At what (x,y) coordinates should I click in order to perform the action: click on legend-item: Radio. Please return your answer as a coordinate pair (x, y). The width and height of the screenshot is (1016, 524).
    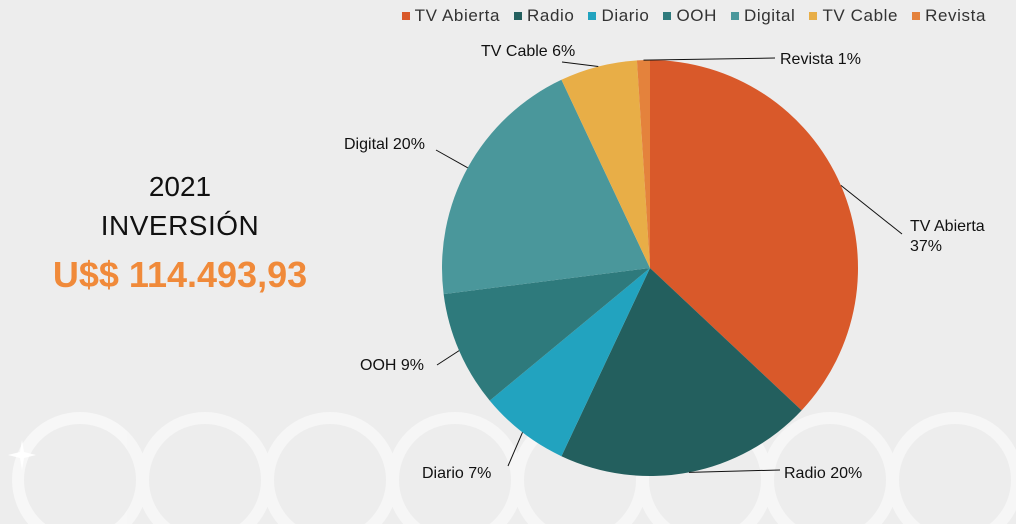
    Looking at the image, I should click on (544, 16).